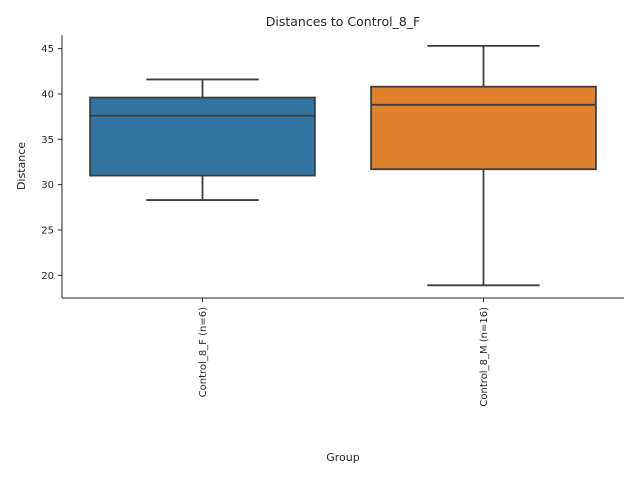 This screenshot has width=640, height=480. I want to click on y-tick-label: 45, so click(47, 49).